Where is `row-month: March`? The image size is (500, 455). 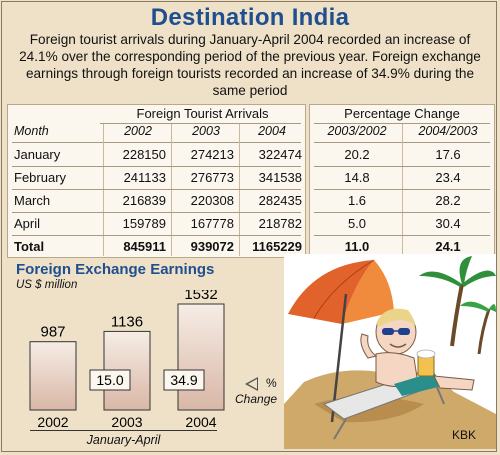
row-month: March is located at coordinates (32, 200).